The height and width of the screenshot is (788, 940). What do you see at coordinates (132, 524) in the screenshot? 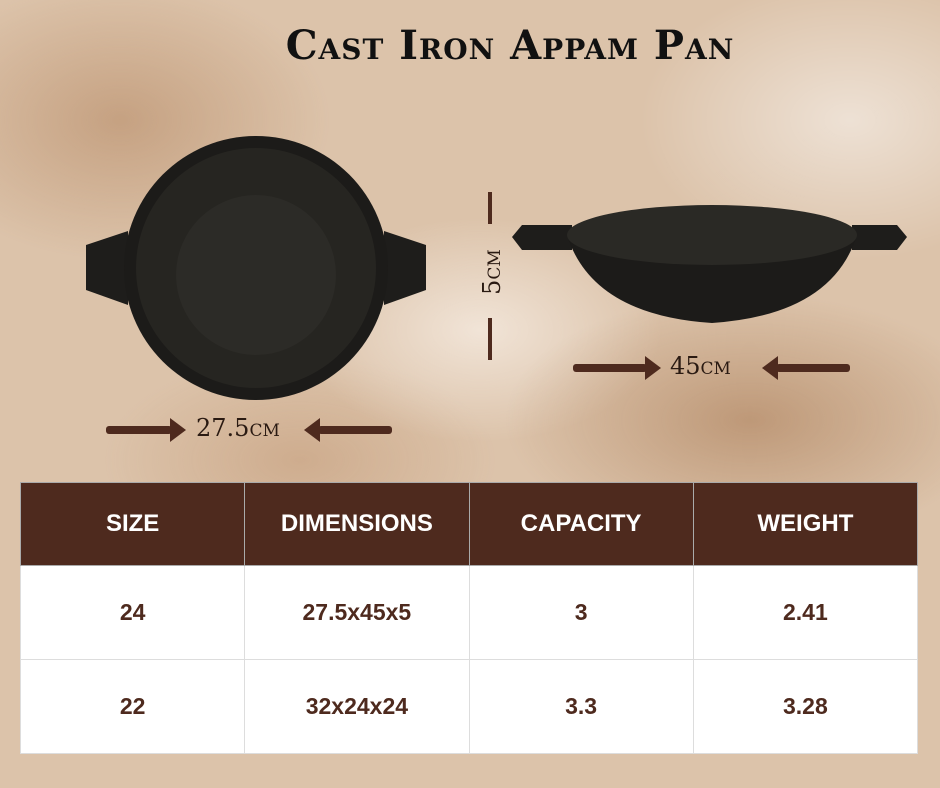
I see `header-size: SIZE` at bounding box center [132, 524].